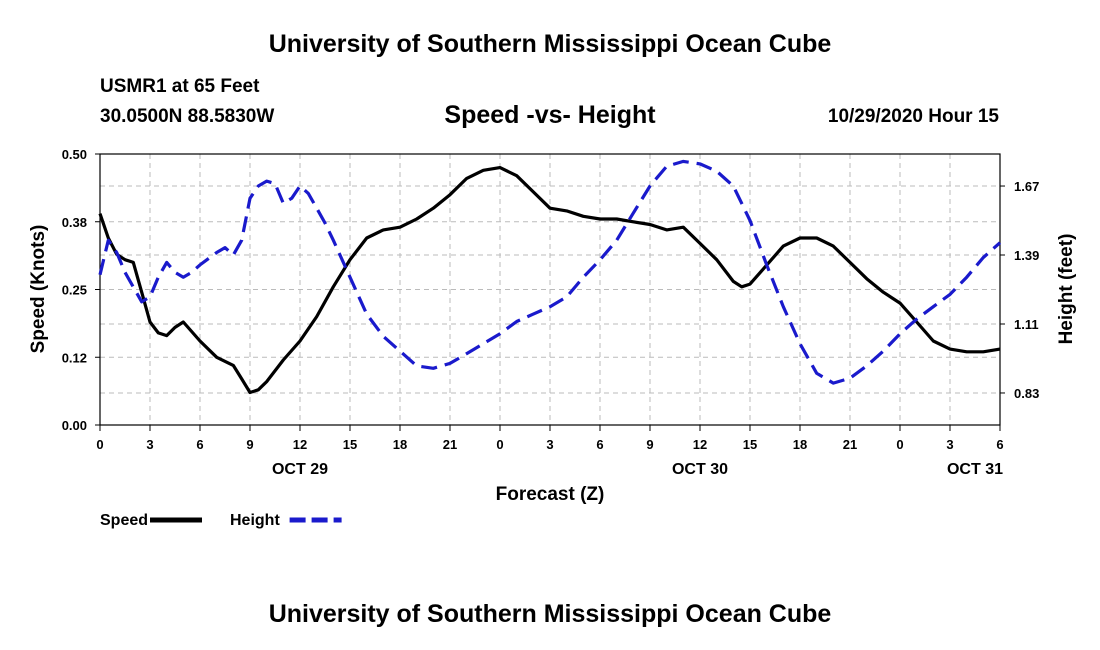 The image size is (1100, 650). Describe the element at coordinates (74, 290) in the screenshot. I see `y-tick-label: 0.25` at that location.